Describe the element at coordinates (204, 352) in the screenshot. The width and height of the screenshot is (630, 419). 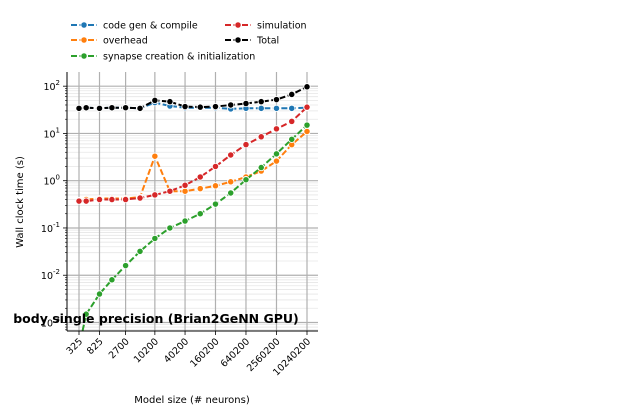
I see `x-tick-label: 160200` at that location.